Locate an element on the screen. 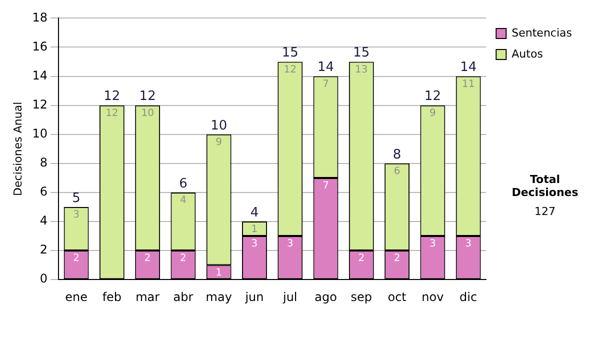 Image resolution: width=600 pixels, height=340 pixels. data-label: 10 is located at coordinates (147, 113).